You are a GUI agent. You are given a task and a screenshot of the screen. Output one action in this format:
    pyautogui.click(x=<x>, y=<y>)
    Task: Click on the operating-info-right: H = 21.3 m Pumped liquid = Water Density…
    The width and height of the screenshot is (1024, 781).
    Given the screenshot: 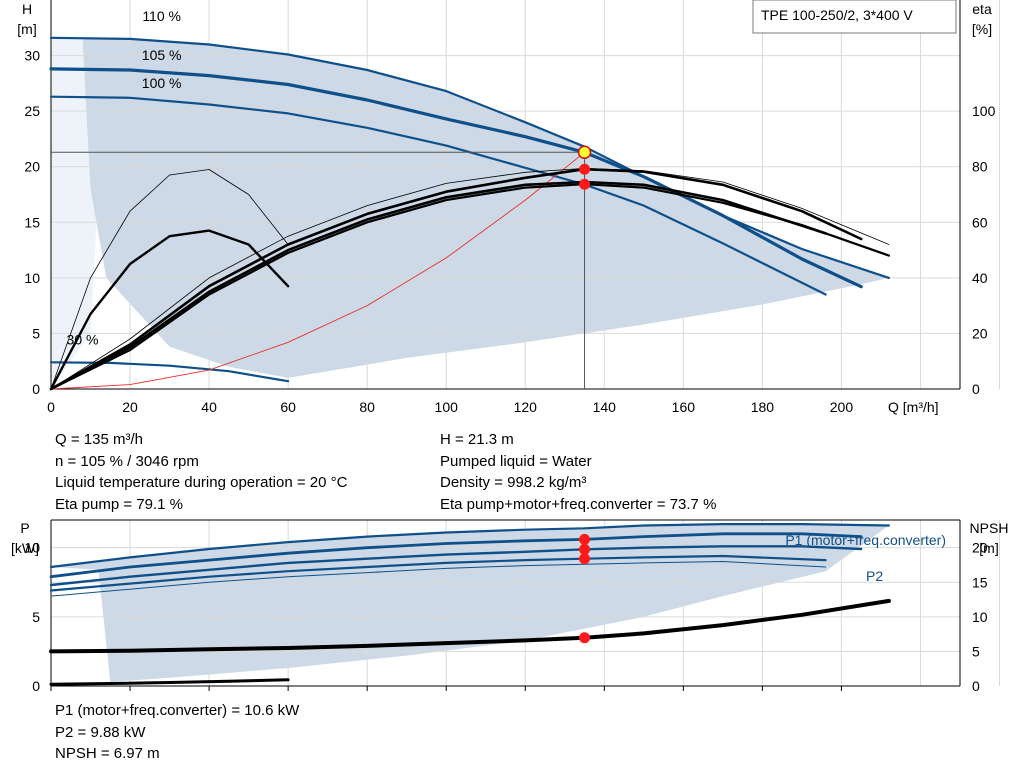 What is the action you would take?
    pyautogui.click(x=578, y=472)
    